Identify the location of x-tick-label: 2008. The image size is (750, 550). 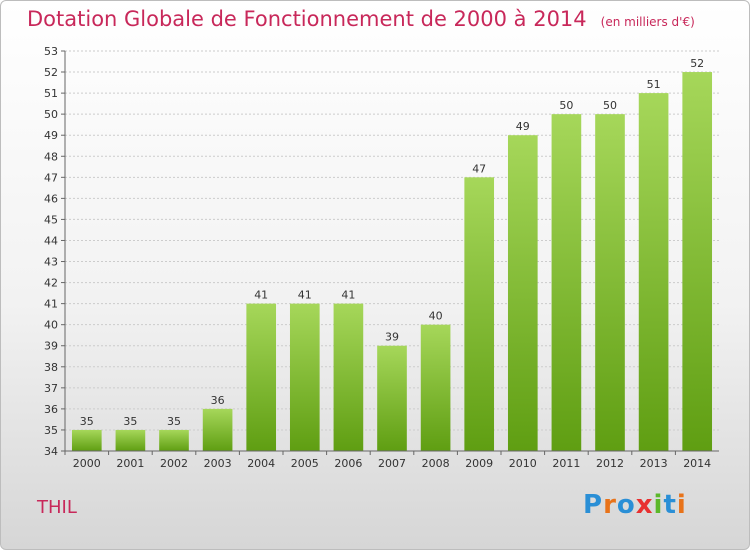
(436, 463).